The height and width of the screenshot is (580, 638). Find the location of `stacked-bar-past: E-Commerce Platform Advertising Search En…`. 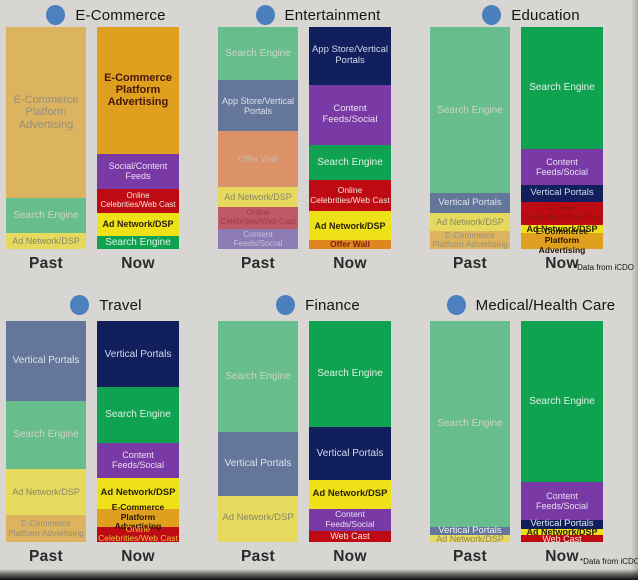

stacked-bar-past: E-Commerce Platform Advertising Search En… is located at coordinates (46, 138).